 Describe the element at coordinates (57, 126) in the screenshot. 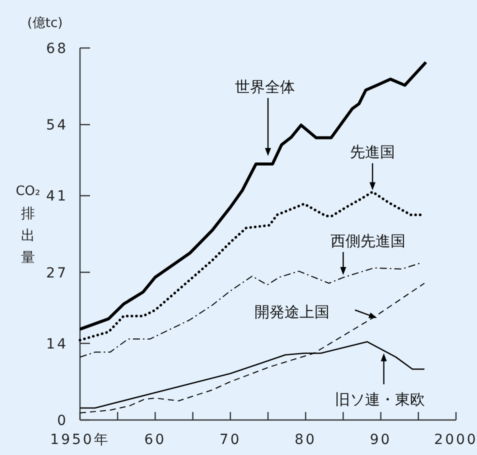

I see `y-tick-label: 54` at that location.